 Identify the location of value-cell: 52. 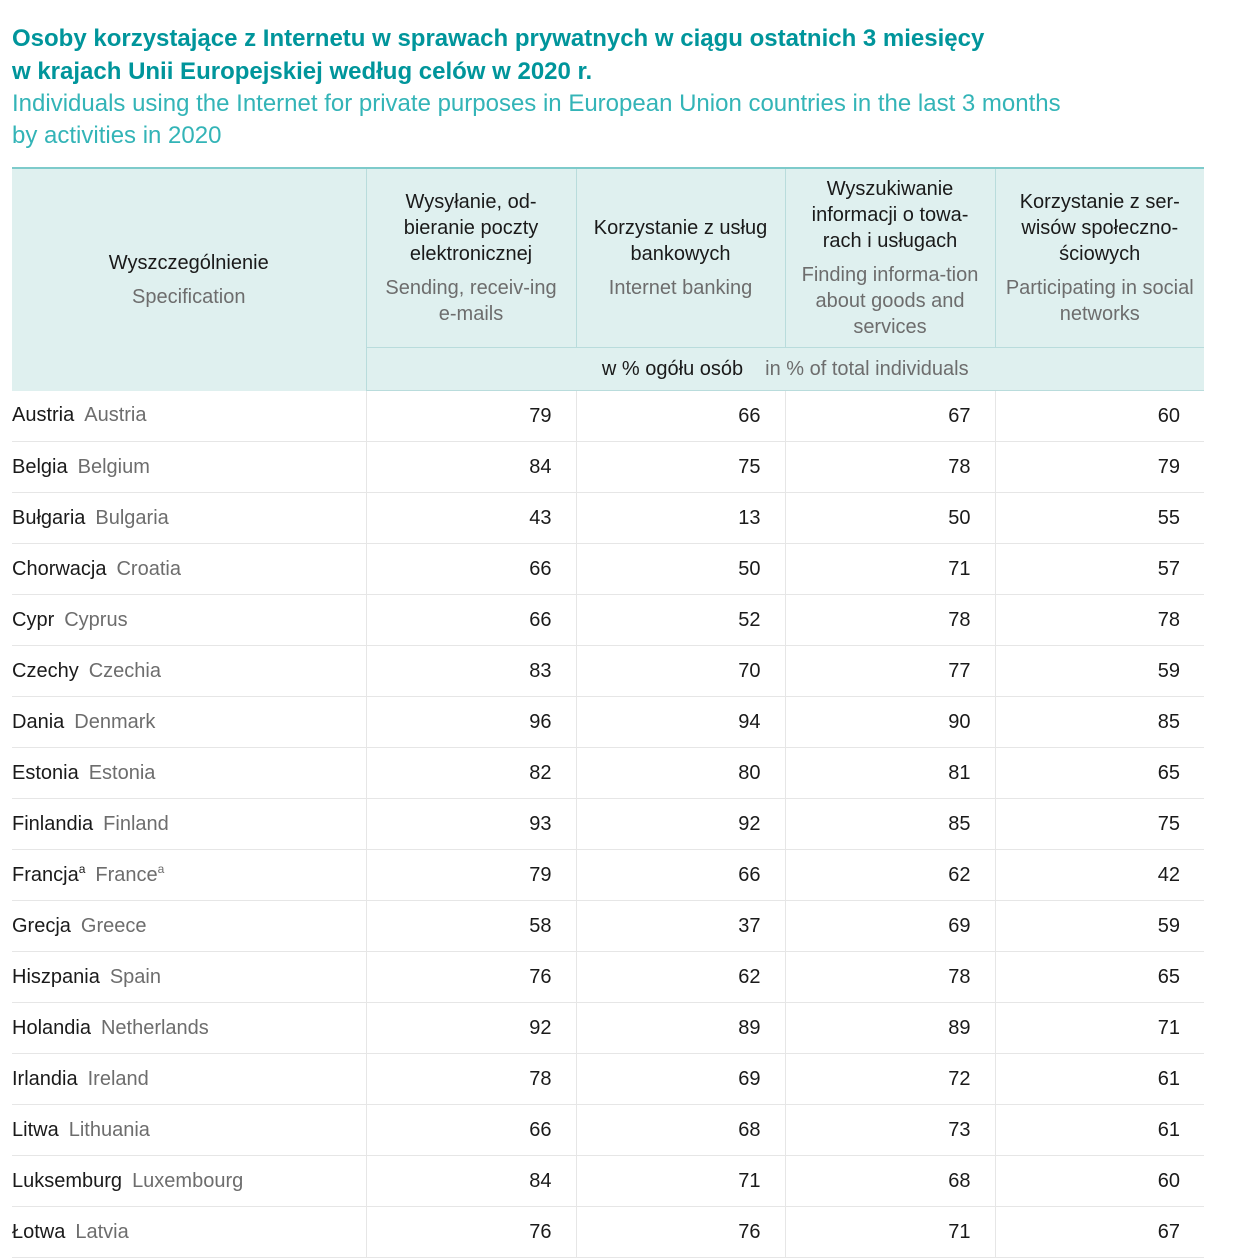
(680, 620).